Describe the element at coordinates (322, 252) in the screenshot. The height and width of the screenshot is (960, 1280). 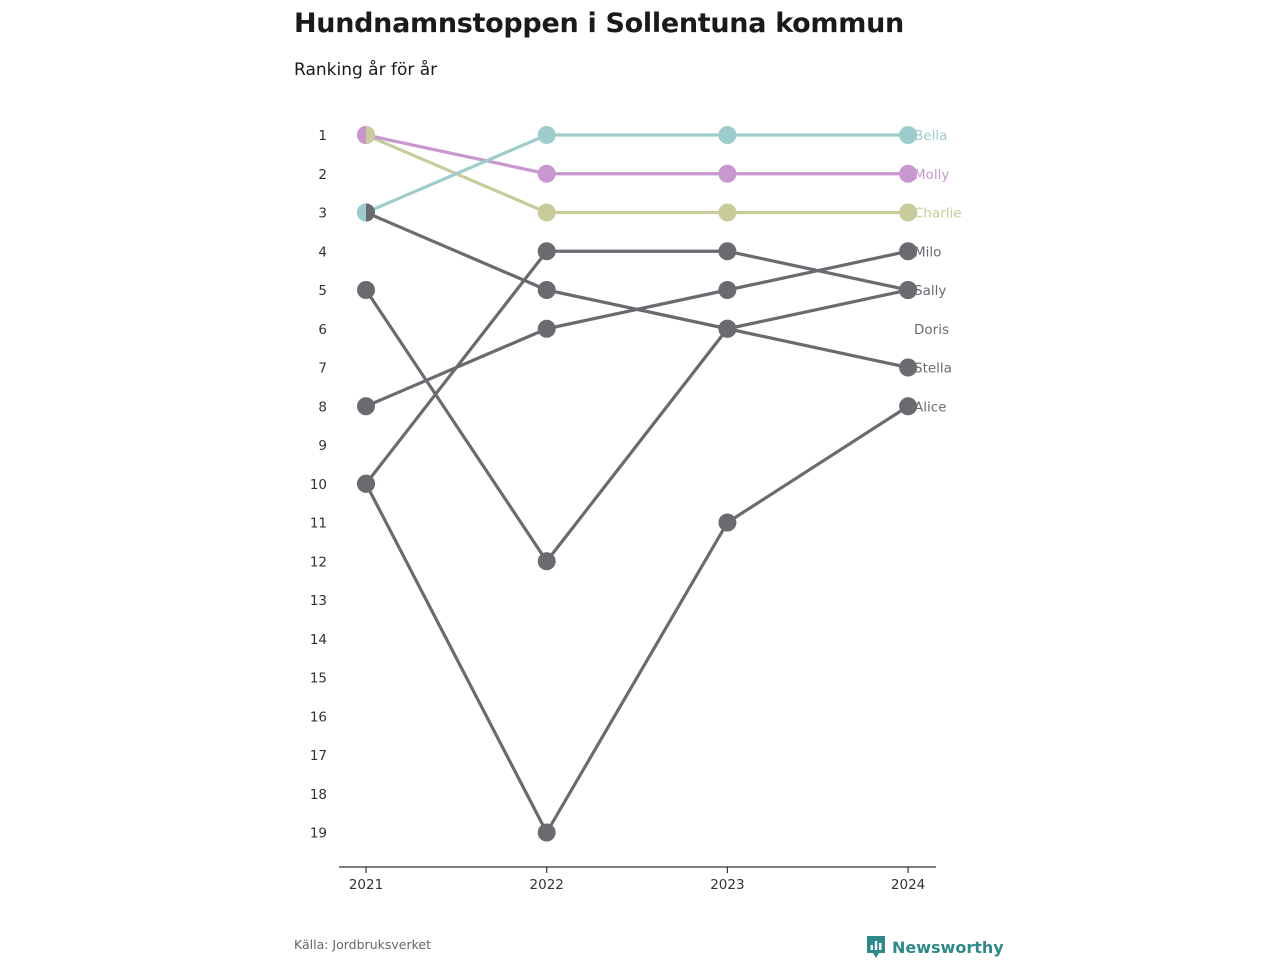
I see `y-tick-label: 4` at that location.